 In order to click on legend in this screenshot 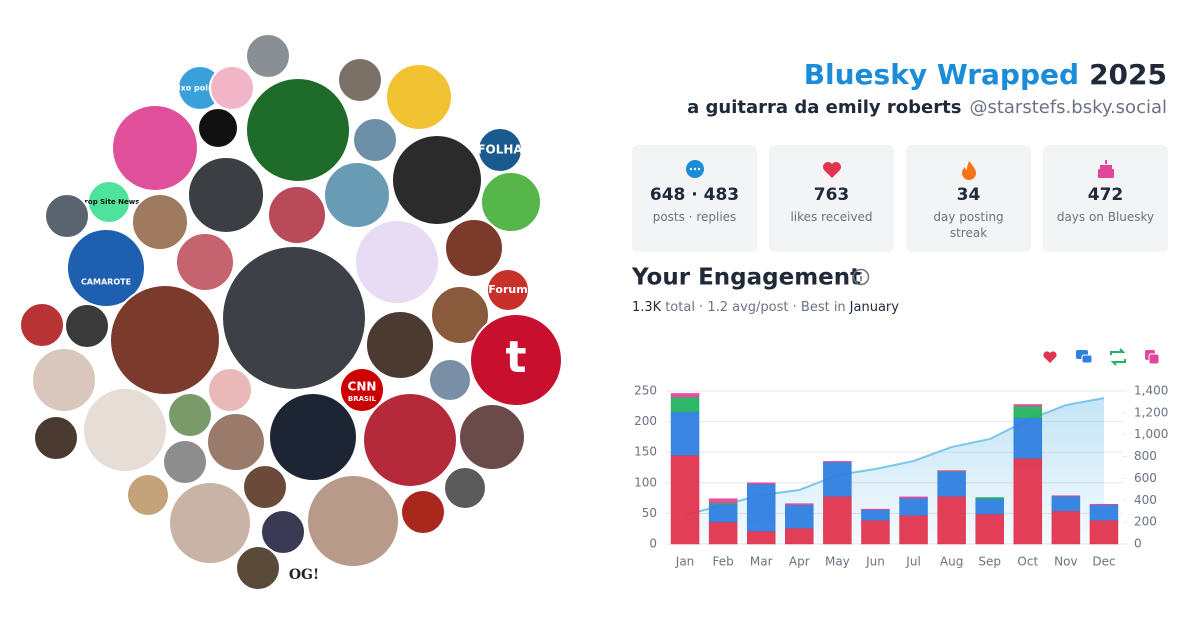, I will do `click(1101, 357)`.